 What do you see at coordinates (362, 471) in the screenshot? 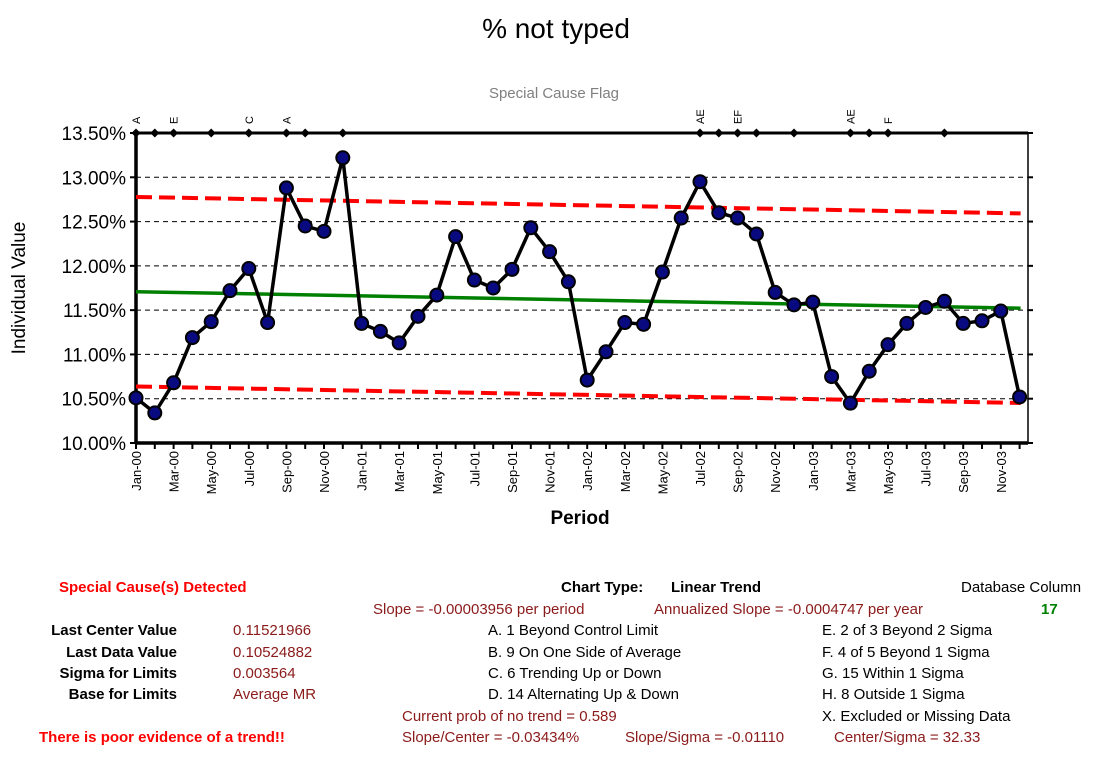
I see `x-tick-label: Jan-01` at bounding box center [362, 471].